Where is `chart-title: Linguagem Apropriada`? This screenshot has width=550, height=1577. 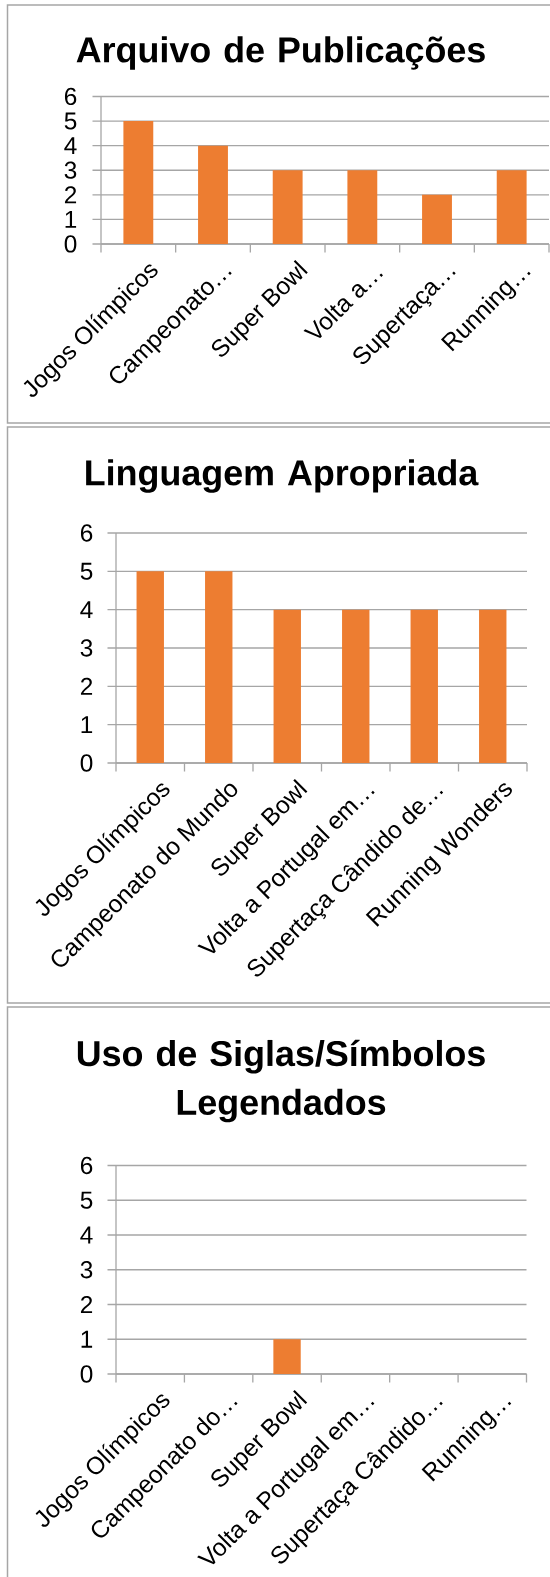
chart-title: Linguagem Apropriada is located at coordinates (282, 476).